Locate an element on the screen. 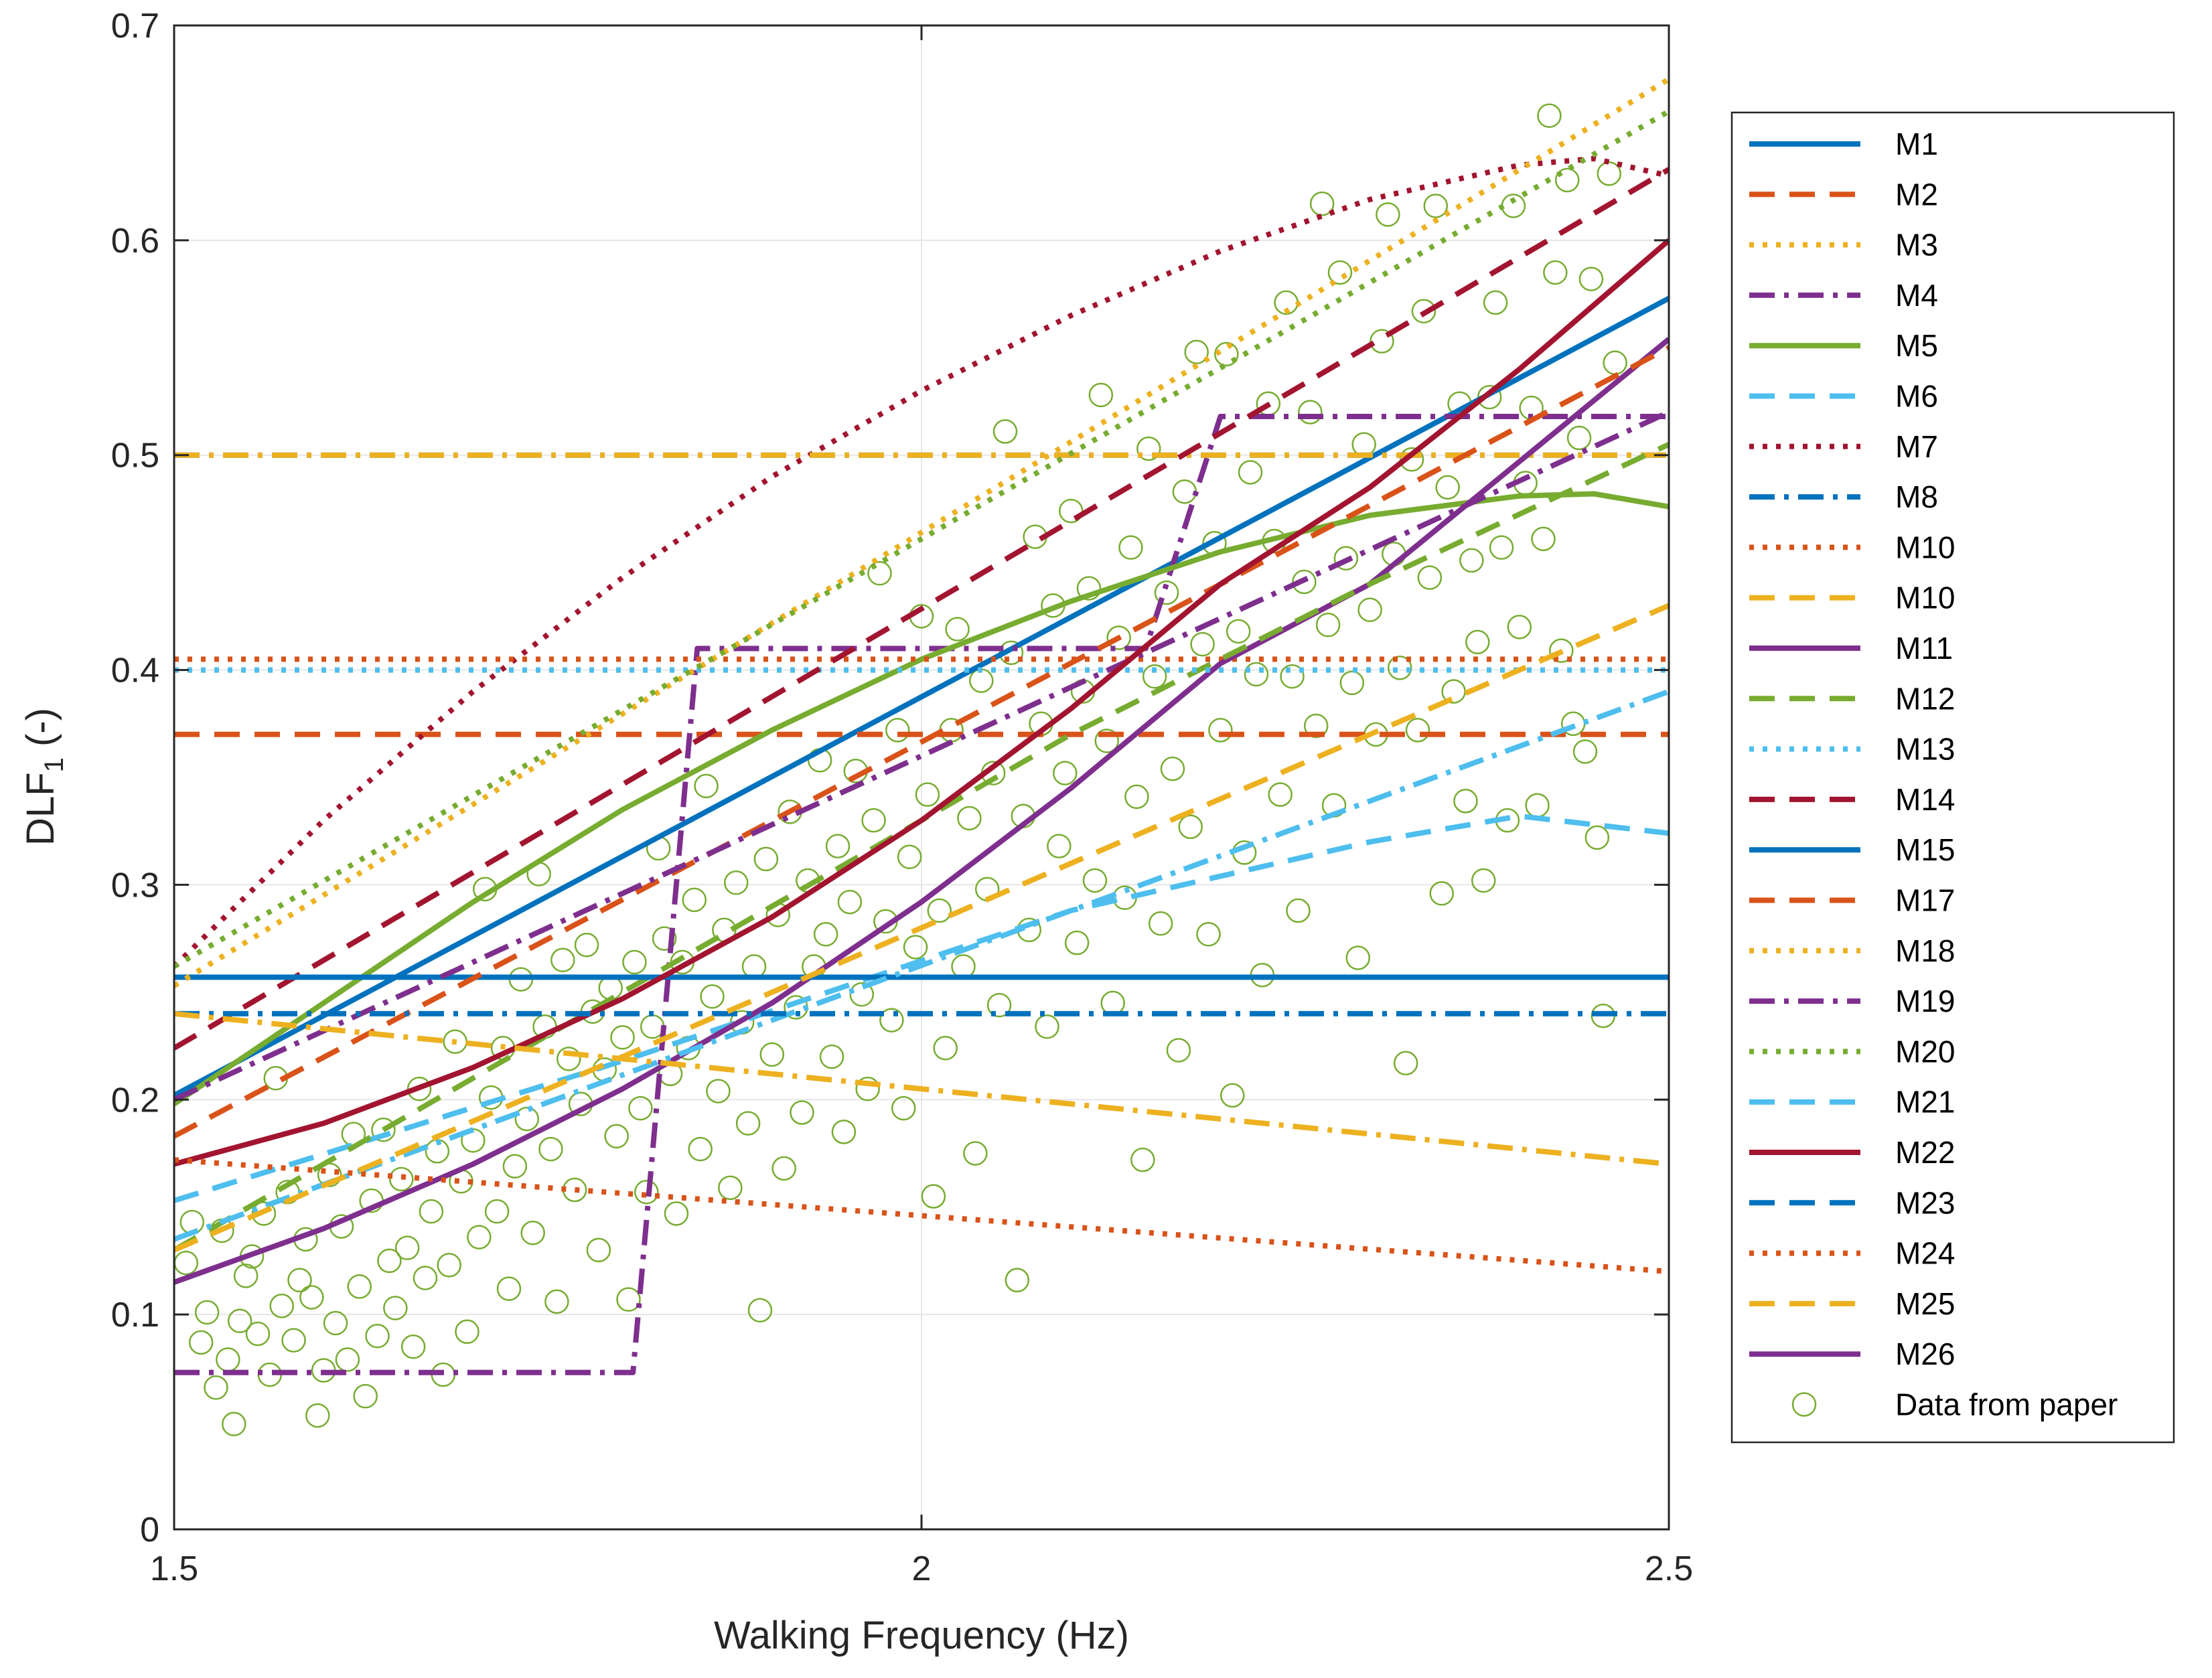 This screenshot has width=2212, height=1678. legend-label: M22 is located at coordinates (1925, 1152).